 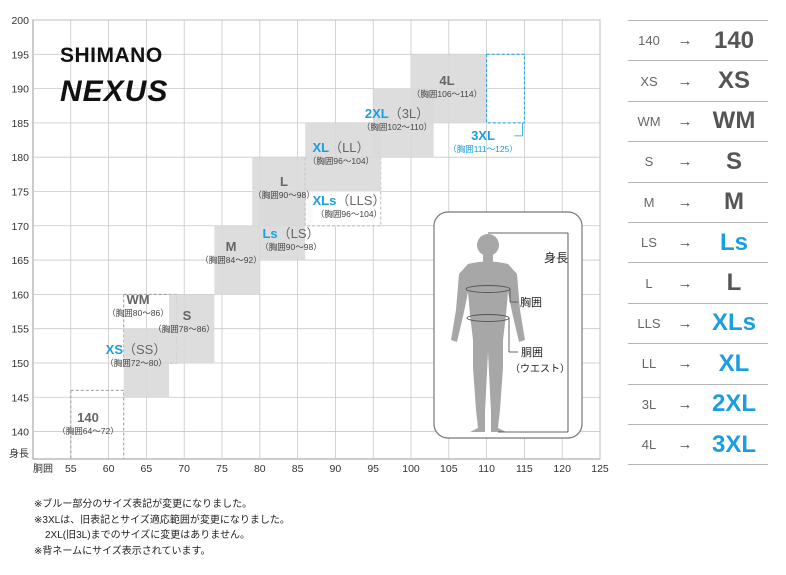 What do you see at coordinates (298, 469) in the screenshot?
I see `x-tick-label: 85` at bounding box center [298, 469].